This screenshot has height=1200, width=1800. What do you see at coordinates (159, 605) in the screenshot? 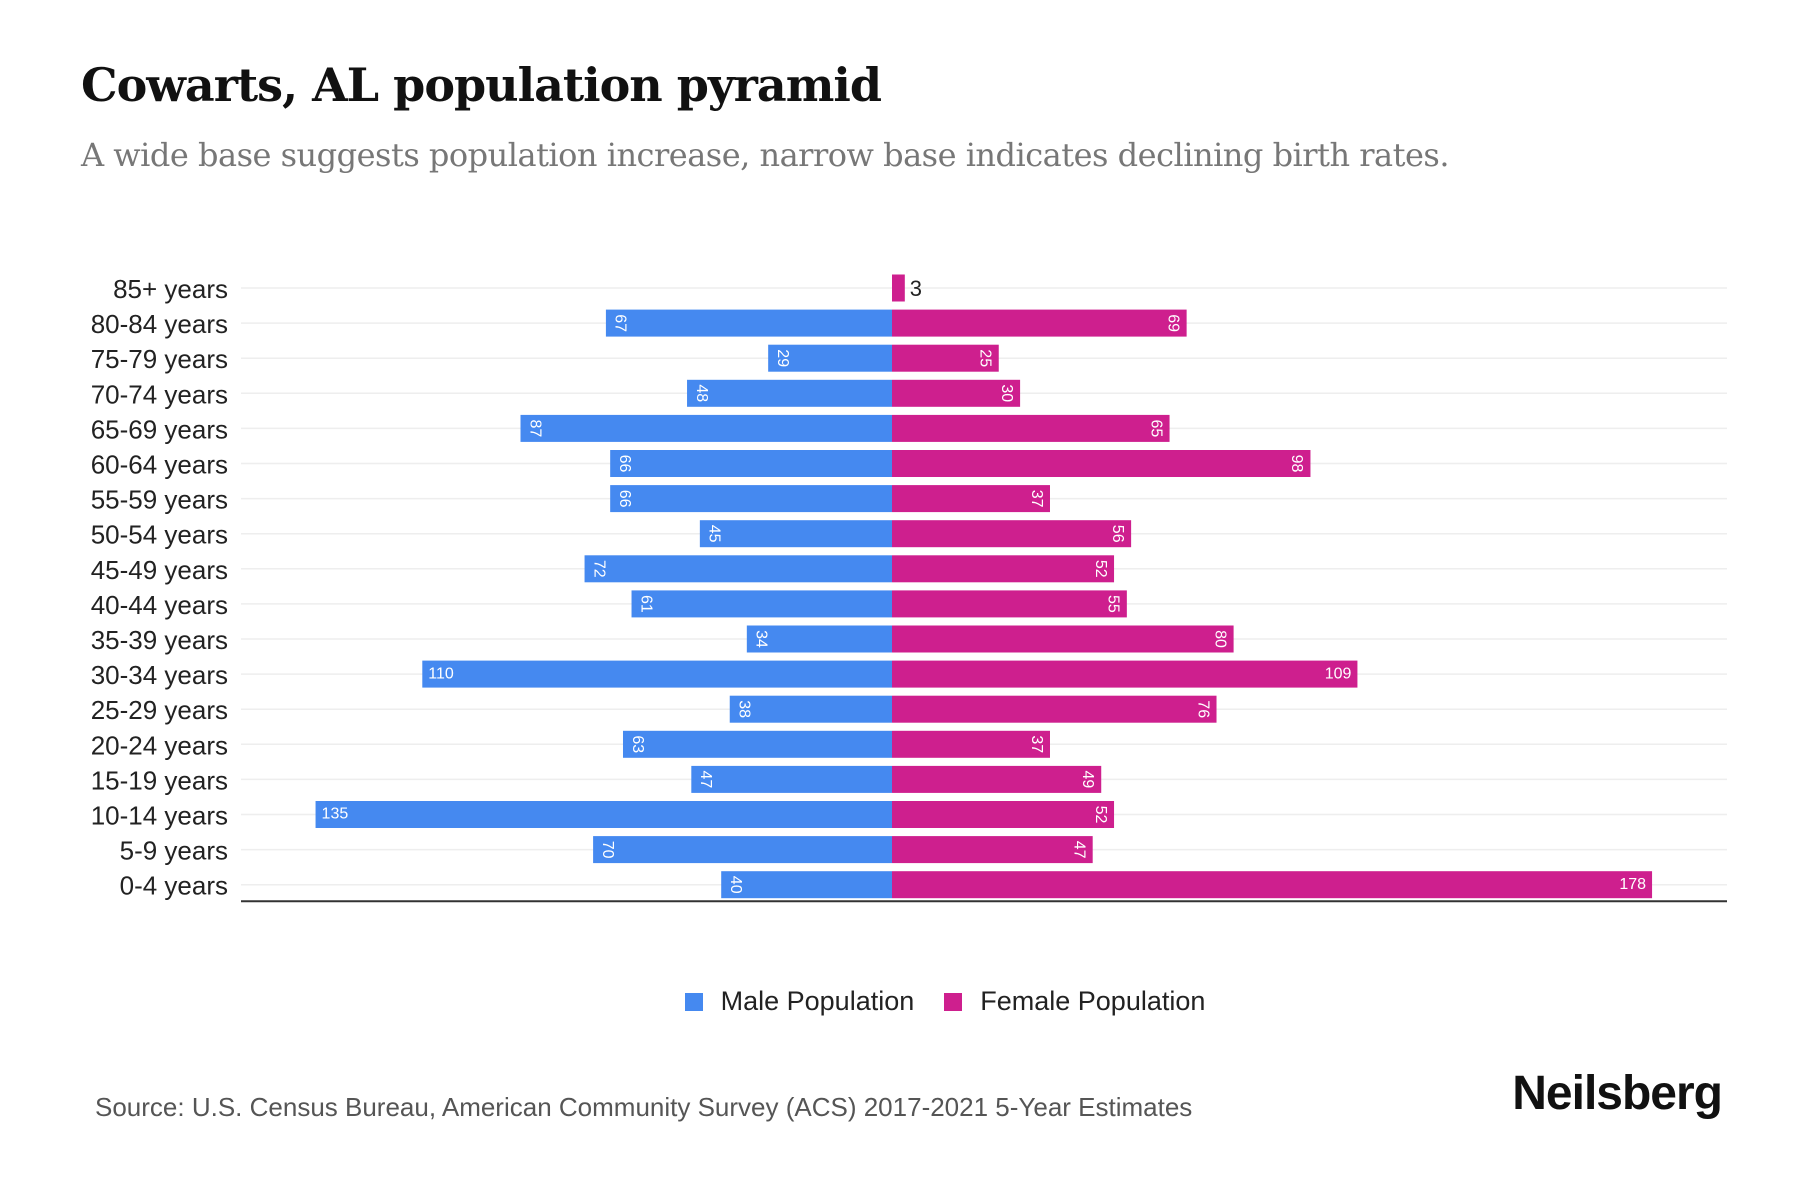
I see `category-label: 40-44 years` at bounding box center [159, 605].